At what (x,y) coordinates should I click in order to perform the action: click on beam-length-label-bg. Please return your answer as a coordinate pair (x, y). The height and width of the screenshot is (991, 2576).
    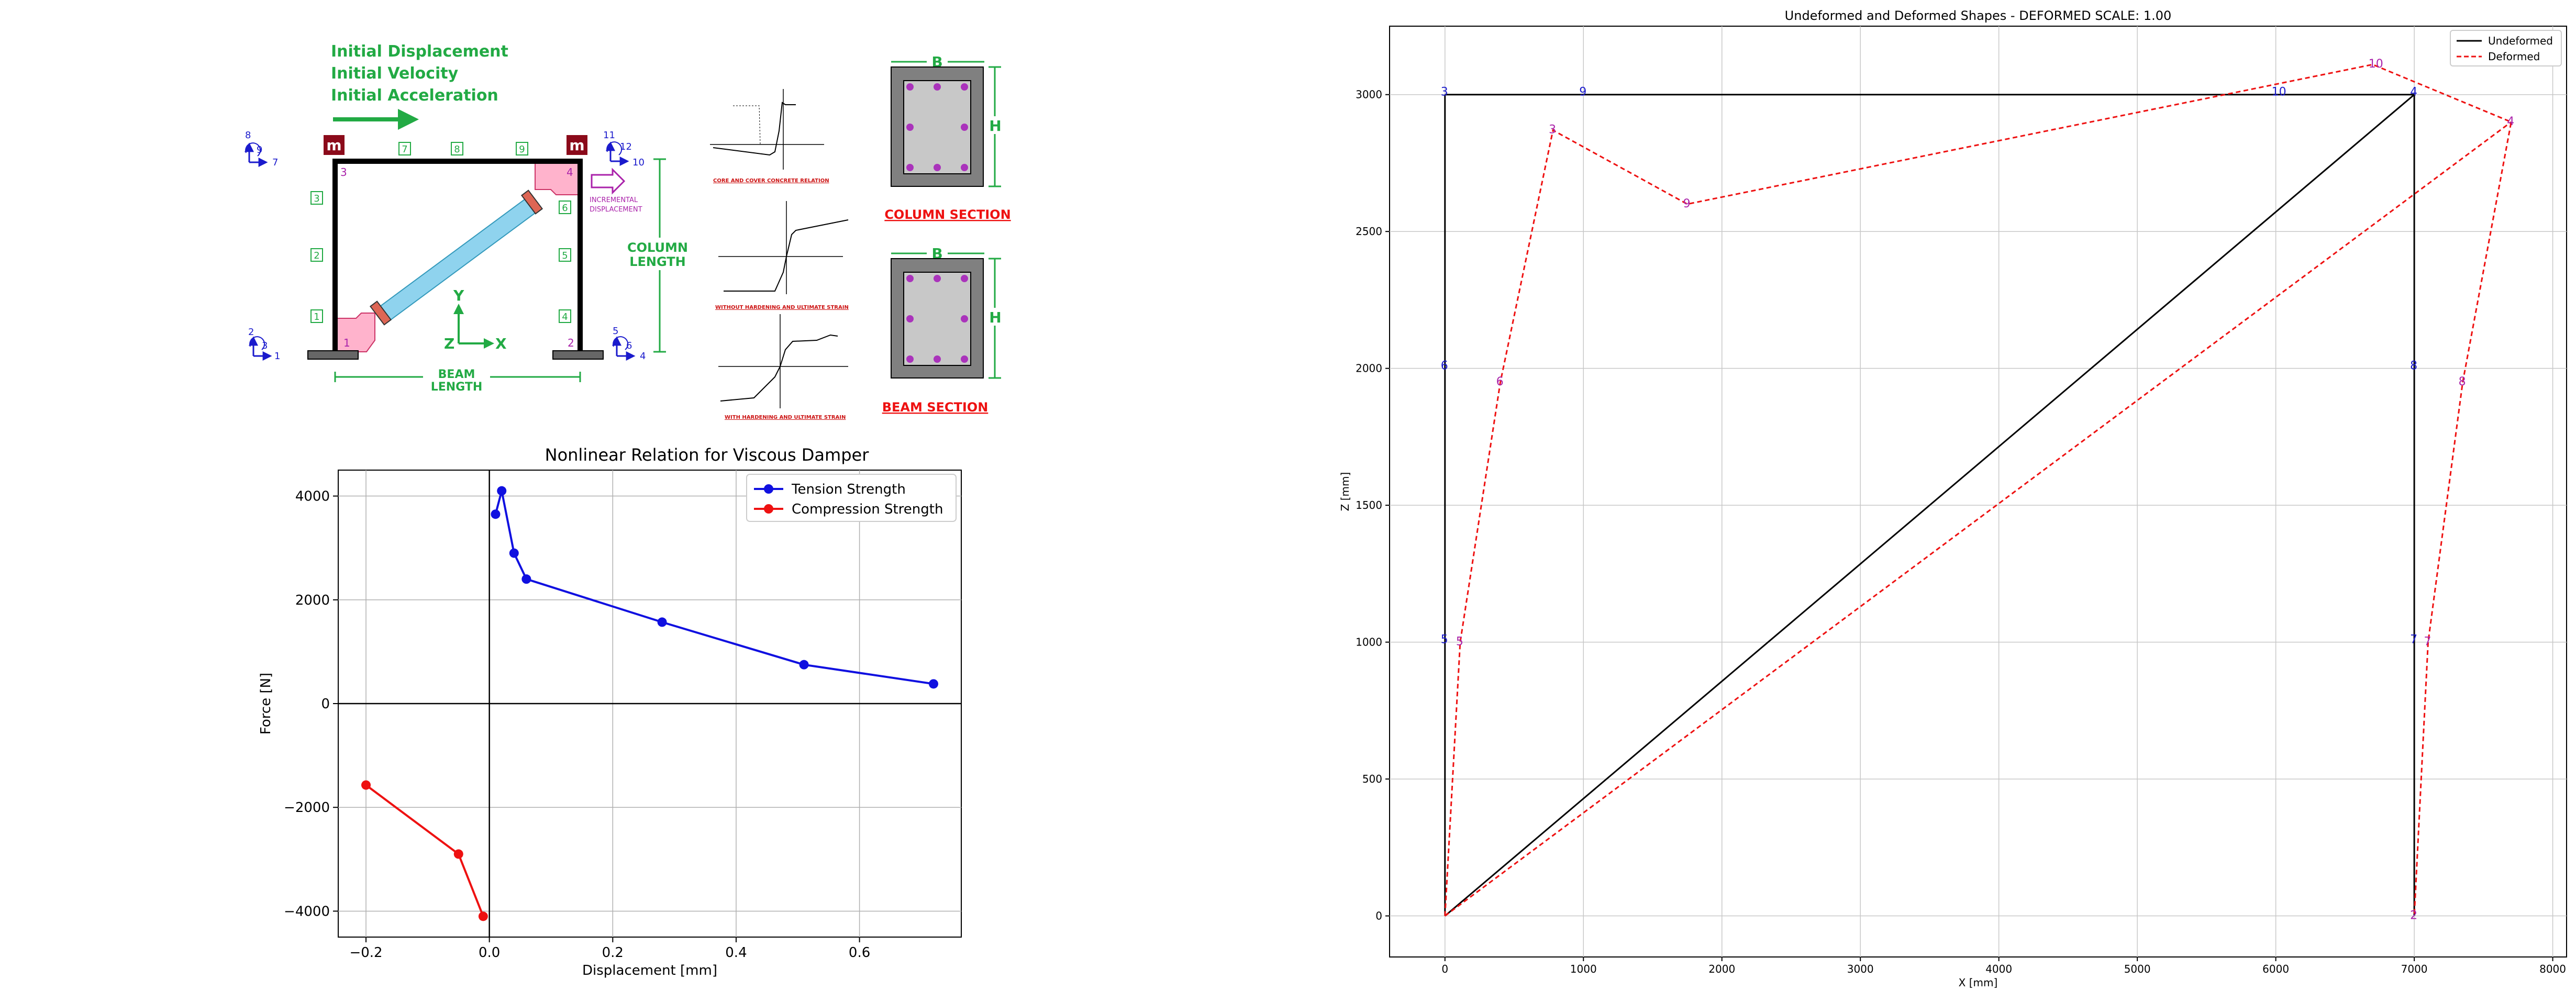
    Looking at the image, I should click on (456, 380).